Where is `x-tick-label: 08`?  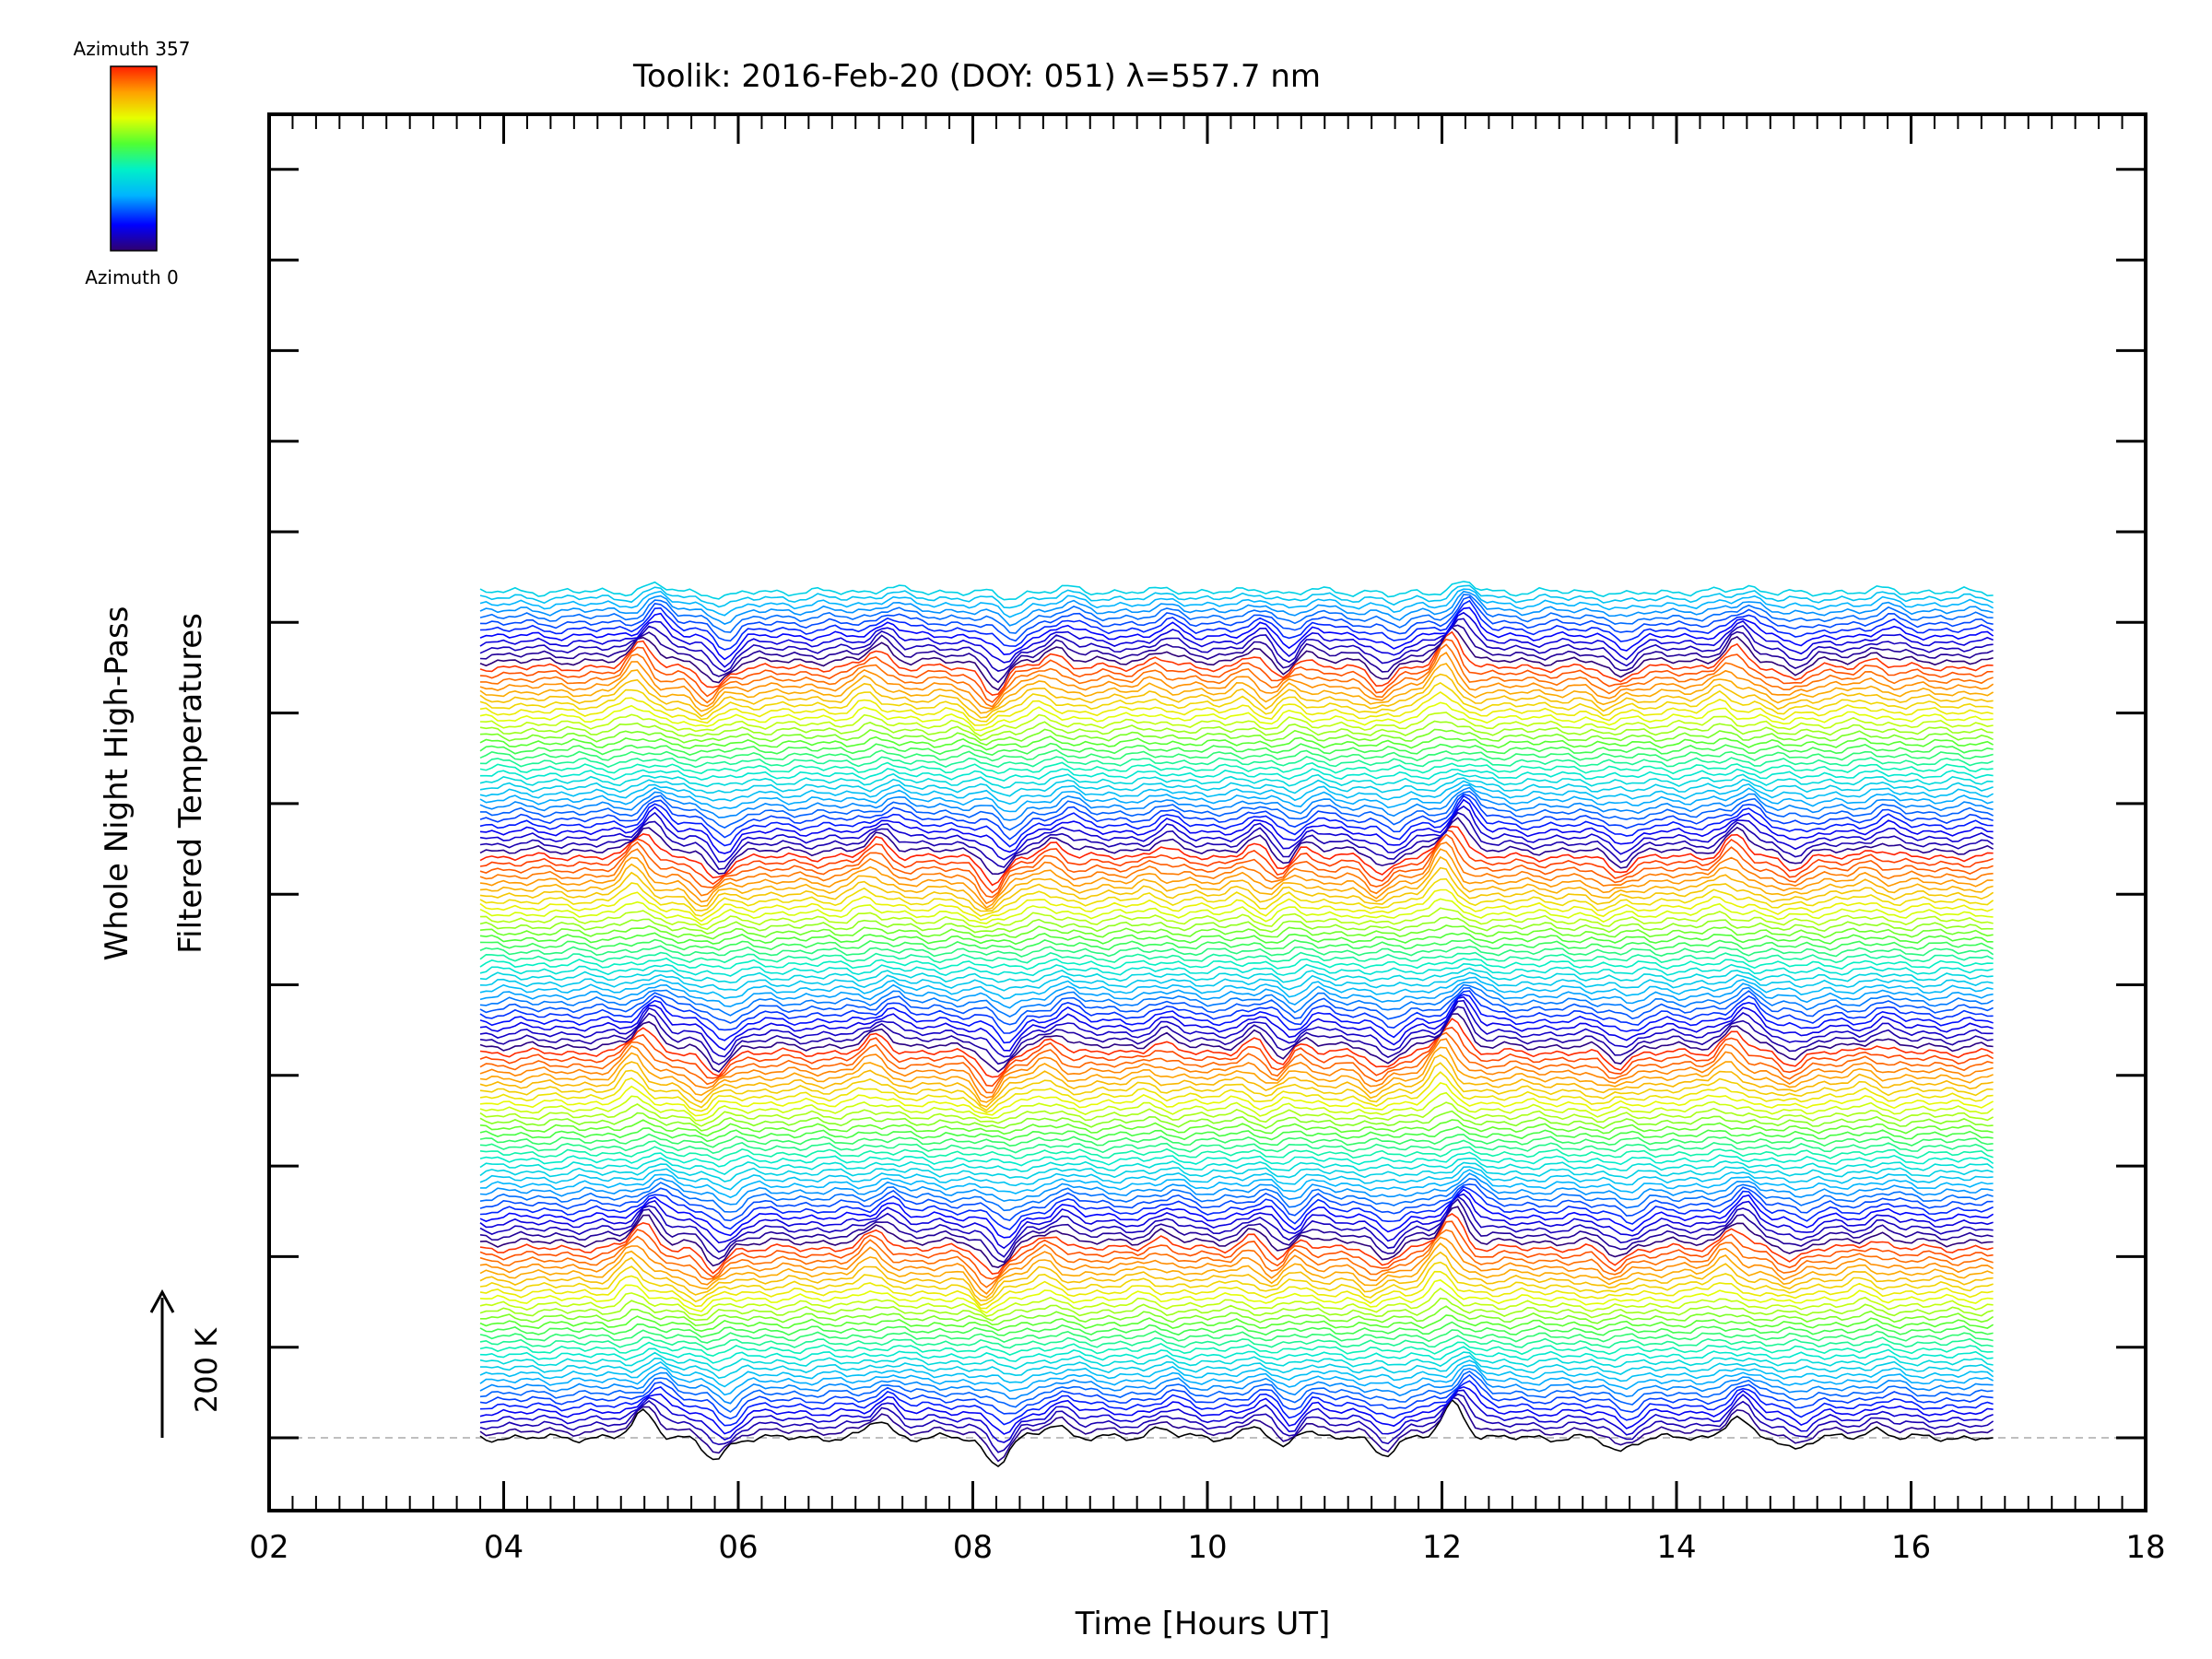
x-tick-label: 08 is located at coordinates (973, 1547).